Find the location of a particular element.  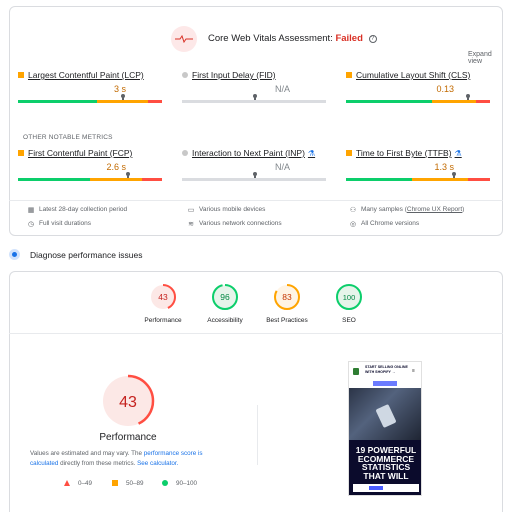

gauge-label: Best Practices is located at coordinates (287, 320).